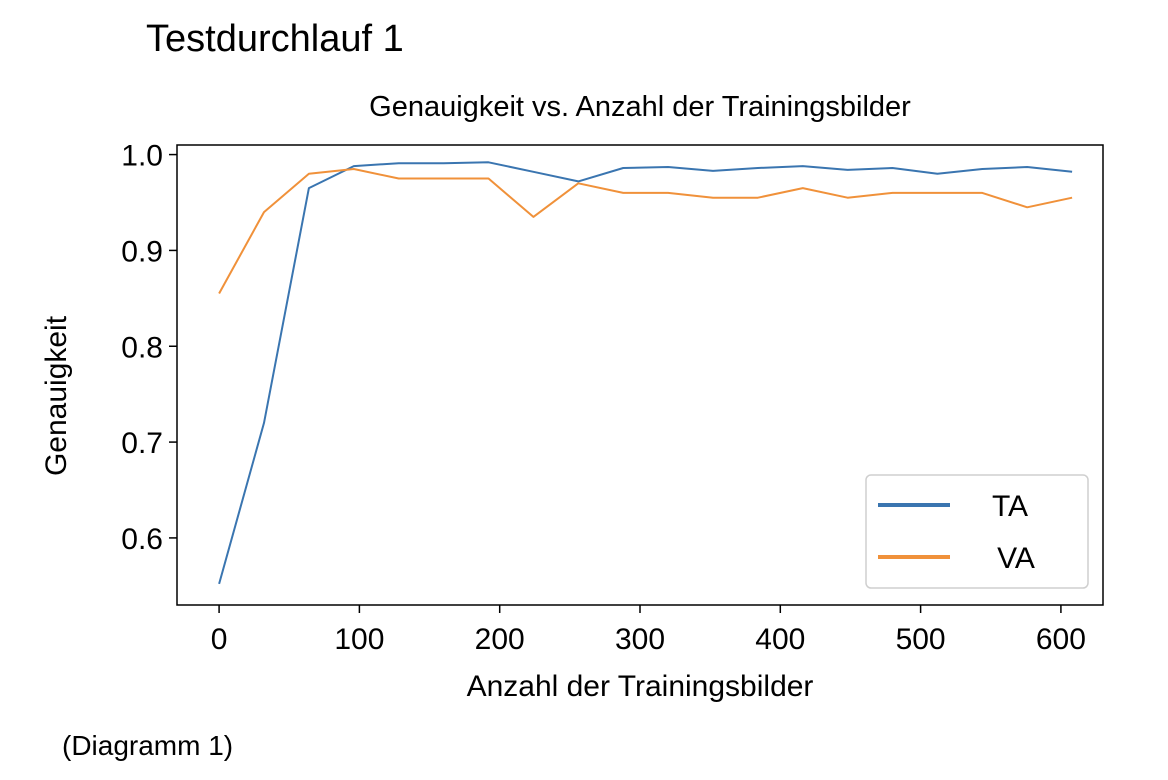 This screenshot has height=780, width=1168. What do you see at coordinates (359, 639) in the screenshot?
I see `x-tick-label: 100` at bounding box center [359, 639].